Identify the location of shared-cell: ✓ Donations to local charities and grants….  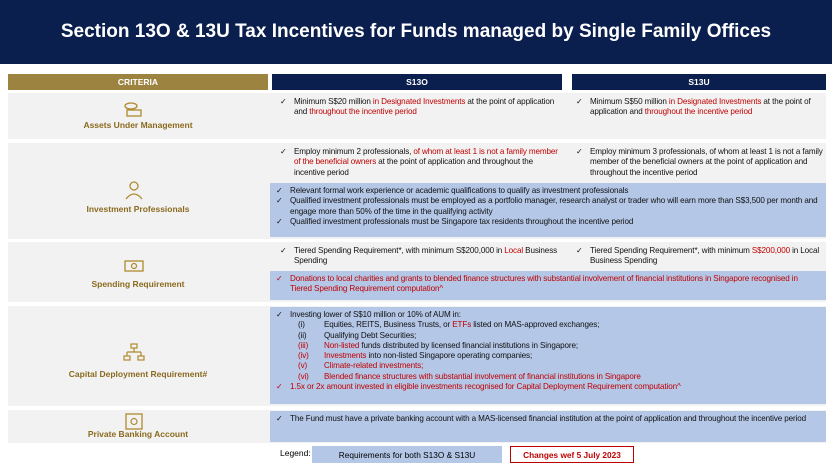
(548, 285).